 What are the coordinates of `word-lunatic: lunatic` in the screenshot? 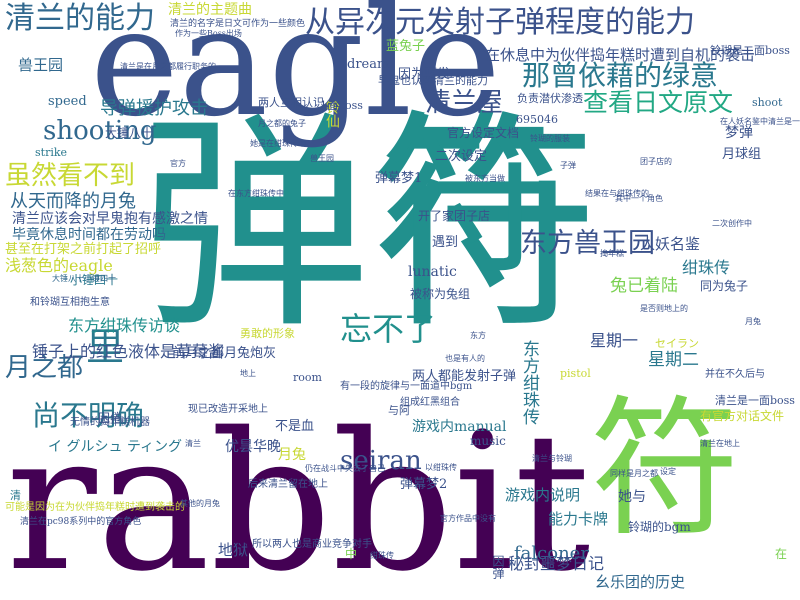 It's located at (432, 272).